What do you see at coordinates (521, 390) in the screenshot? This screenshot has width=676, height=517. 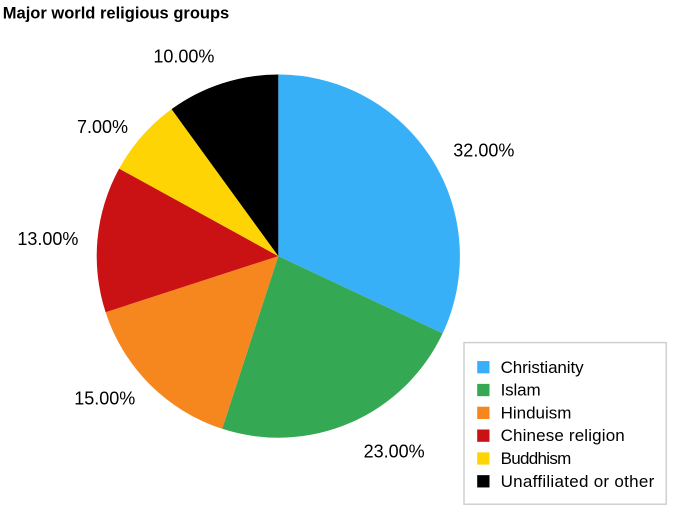 I see `svg-text: Islam` at bounding box center [521, 390].